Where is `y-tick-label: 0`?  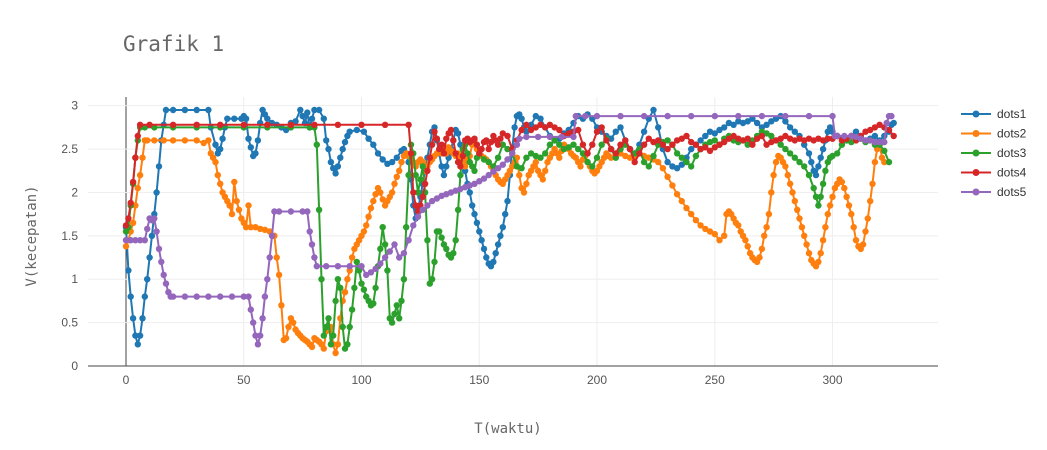 y-tick-label: 0 is located at coordinates (74, 366).